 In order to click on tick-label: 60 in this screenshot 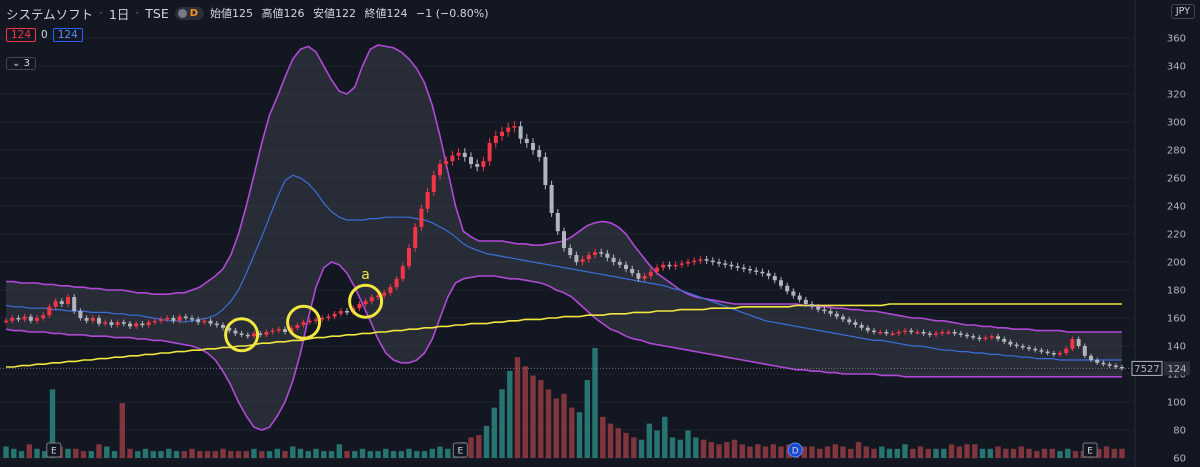, I will do `click(1179, 459)`.